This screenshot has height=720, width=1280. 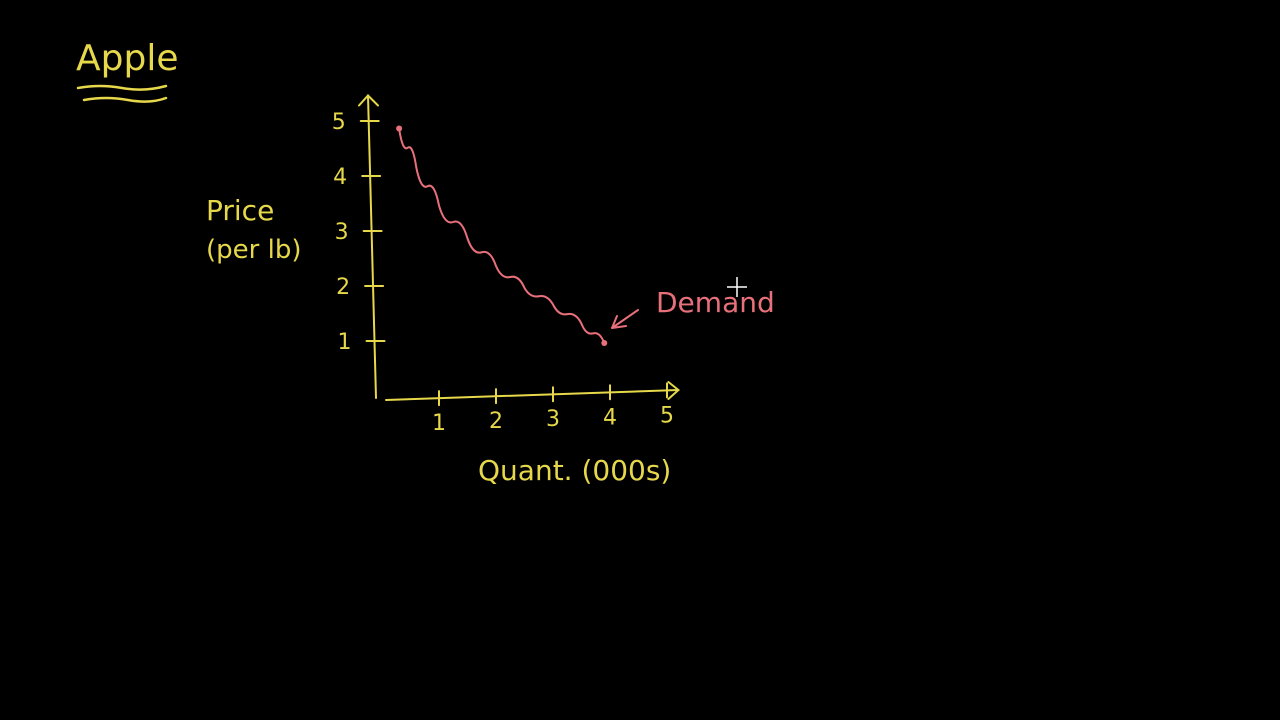 I want to click on y-tick-label-1: 1, so click(x=345, y=342).